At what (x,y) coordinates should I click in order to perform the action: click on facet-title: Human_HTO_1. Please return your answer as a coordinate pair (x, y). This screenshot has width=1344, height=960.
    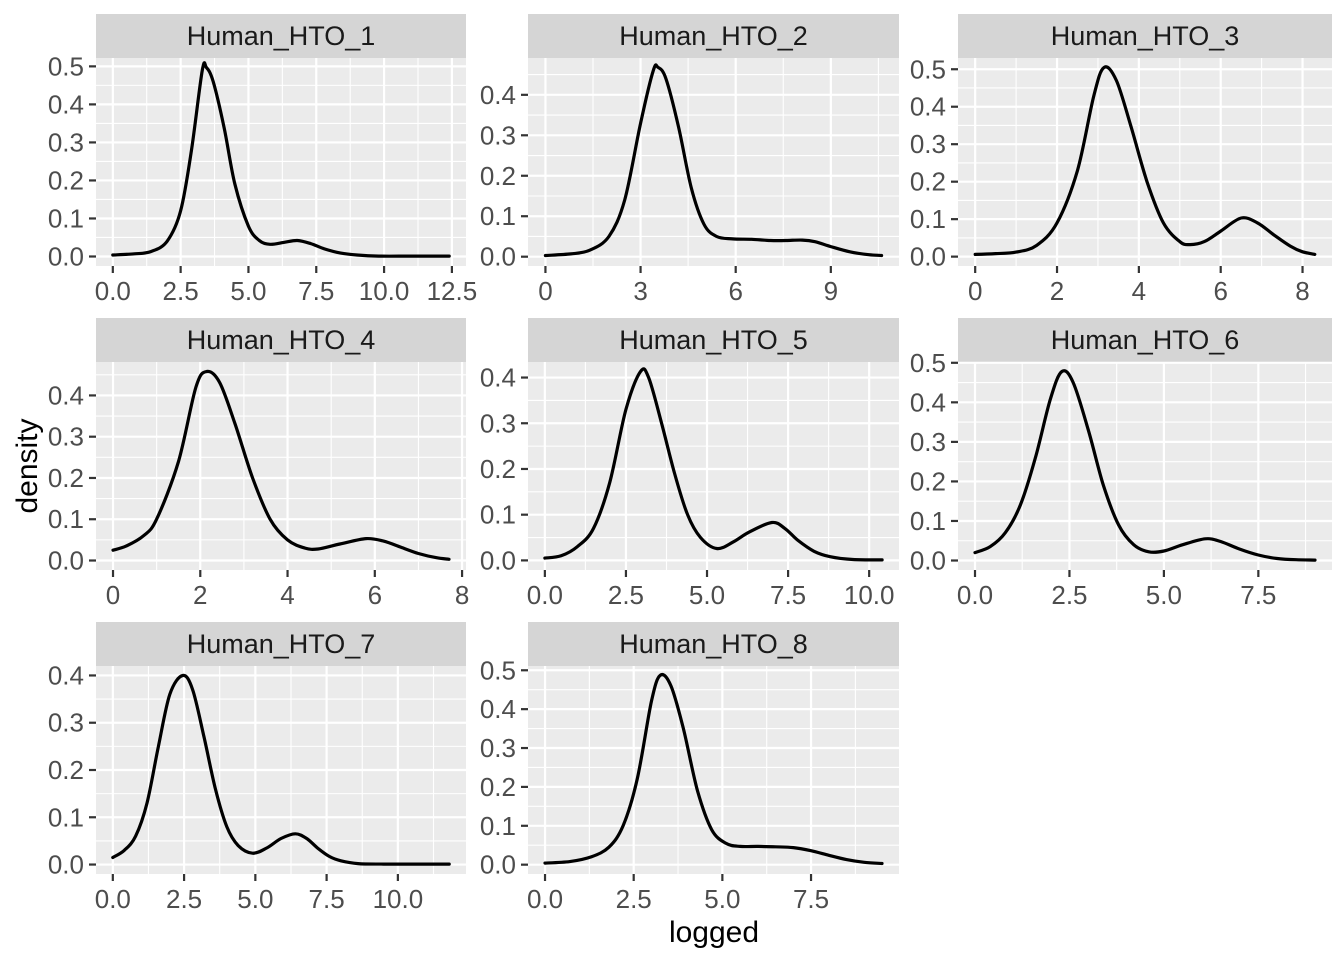
    Looking at the image, I should click on (281, 35).